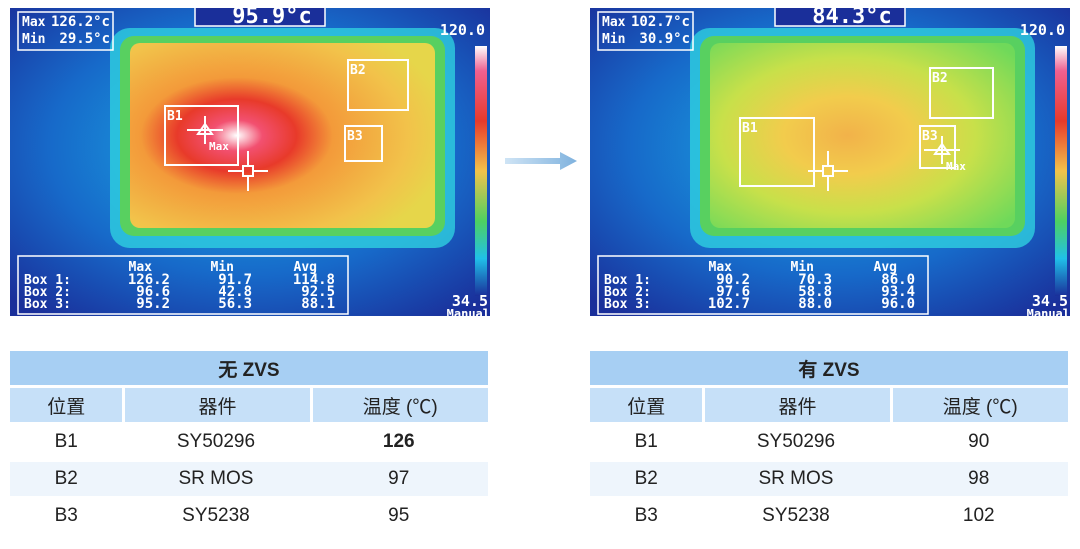 The image size is (1080, 549). Describe the element at coordinates (149, 280) in the screenshot. I see `stats-cell: 126.2` at that location.